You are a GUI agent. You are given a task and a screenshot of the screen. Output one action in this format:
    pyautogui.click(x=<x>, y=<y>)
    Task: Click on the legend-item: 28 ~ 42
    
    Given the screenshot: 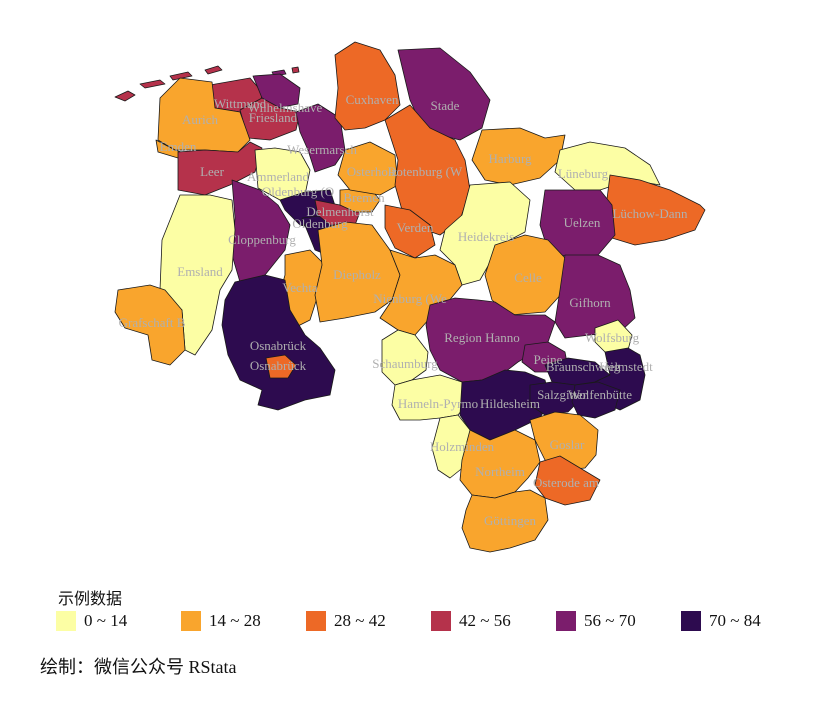 What is the action you would take?
    pyautogui.click(x=368, y=621)
    